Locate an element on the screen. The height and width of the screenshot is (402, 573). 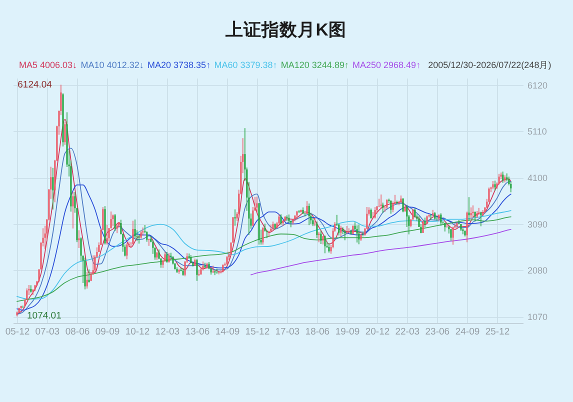
x-tick-label: 07-03 is located at coordinates (47, 332).